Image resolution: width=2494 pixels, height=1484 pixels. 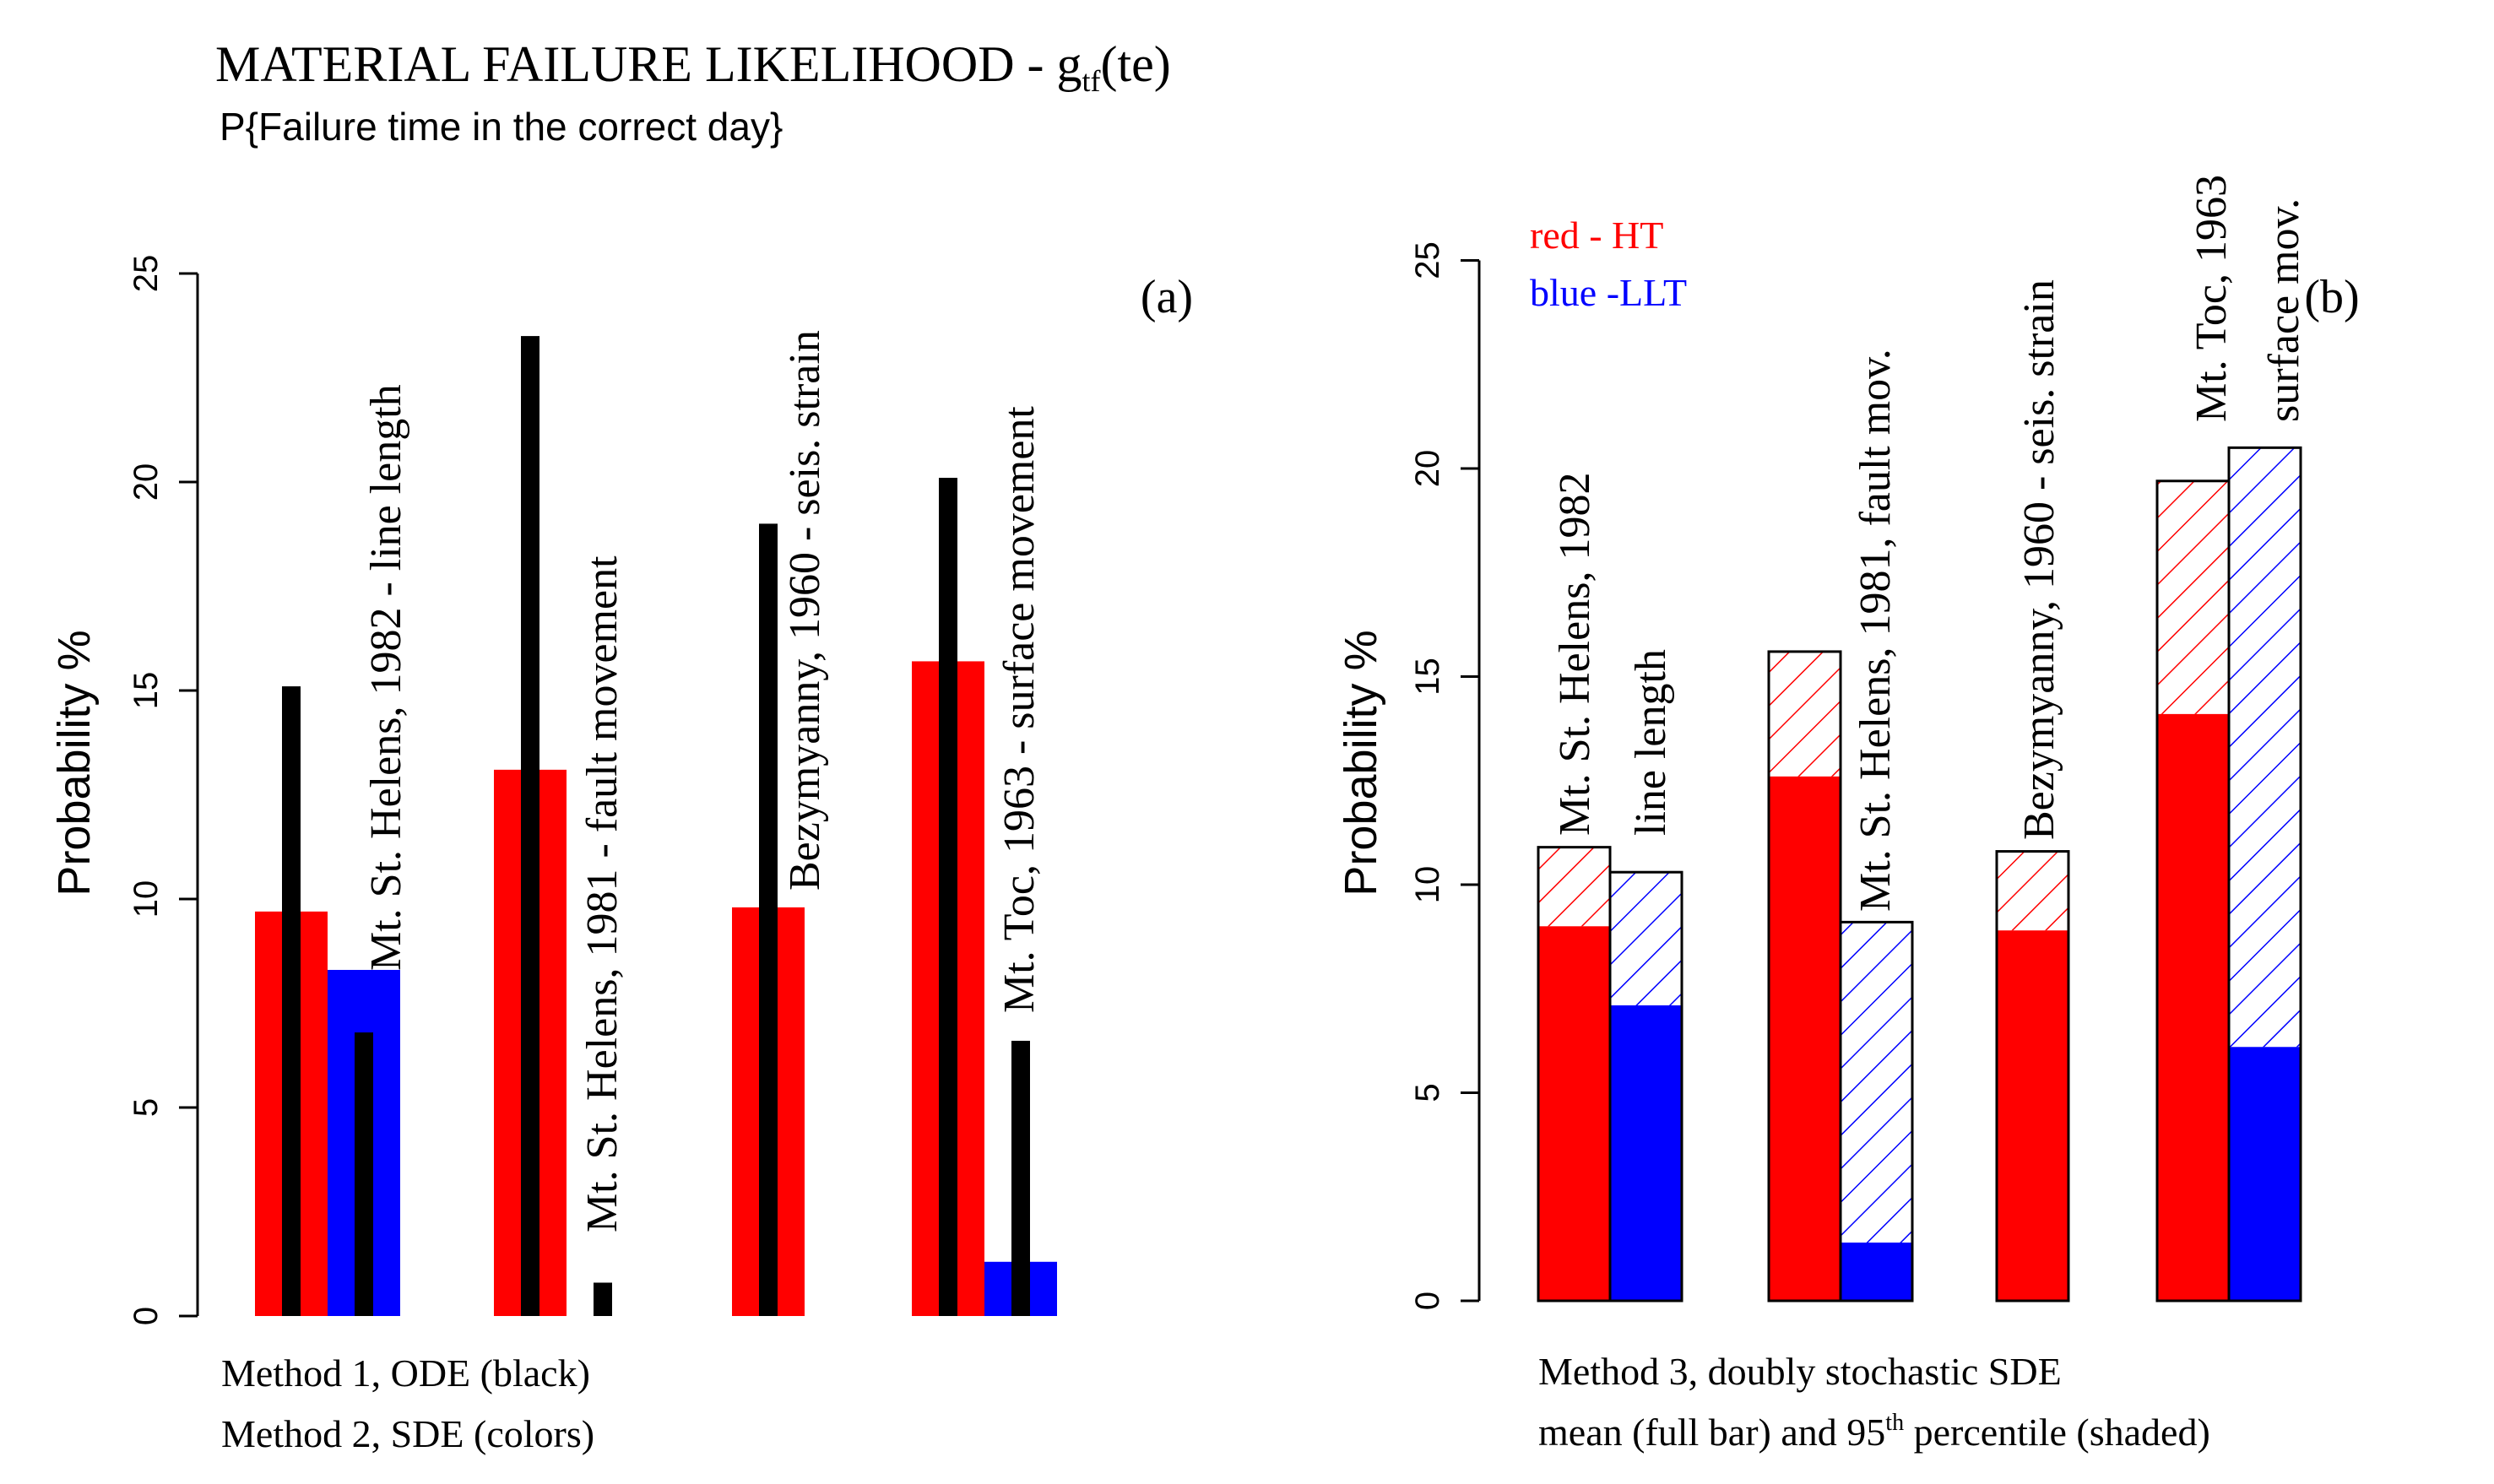 What do you see at coordinates (1596, 235) in the screenshot?
I see `legend-red-ht: red - HT` at bounding box center [1596, 235].